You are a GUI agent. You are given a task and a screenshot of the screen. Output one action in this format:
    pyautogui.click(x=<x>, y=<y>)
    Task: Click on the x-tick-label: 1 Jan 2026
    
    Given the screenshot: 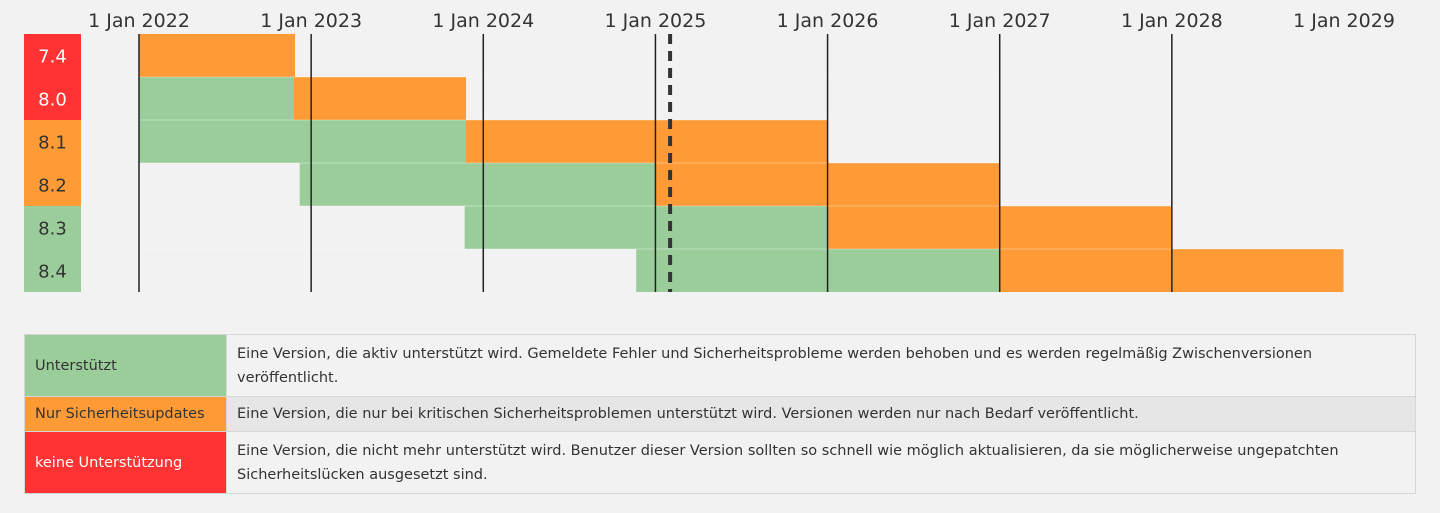 What is the action you would take?
    pyautogui.click(x=828, y=21)
    